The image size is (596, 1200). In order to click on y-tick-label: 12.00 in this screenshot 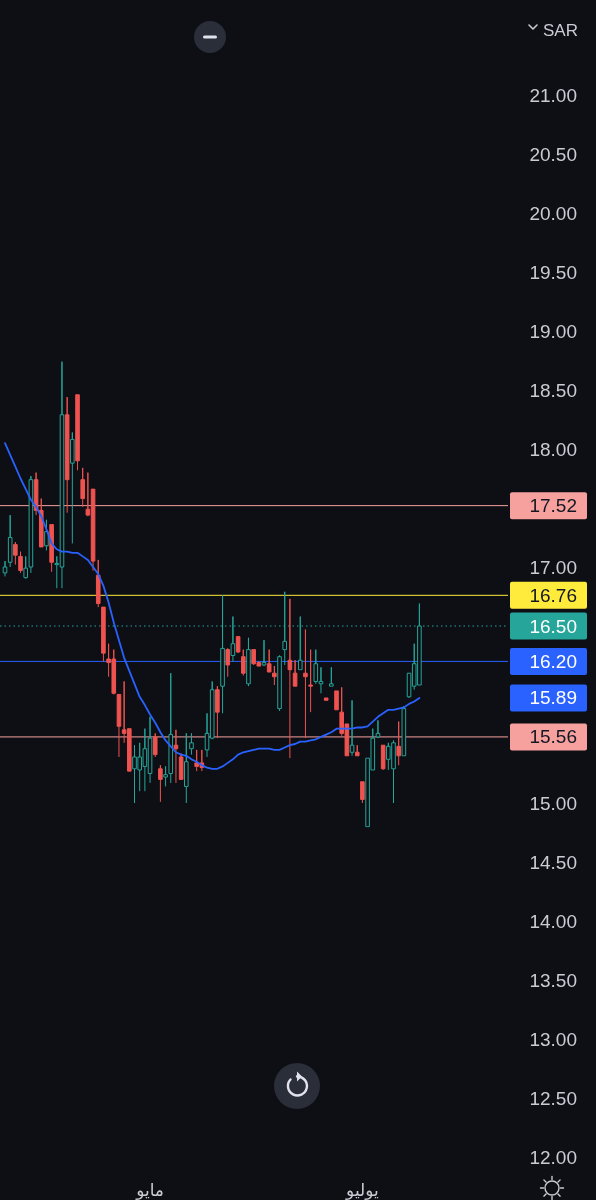, I will do `click(553, 1157)`.